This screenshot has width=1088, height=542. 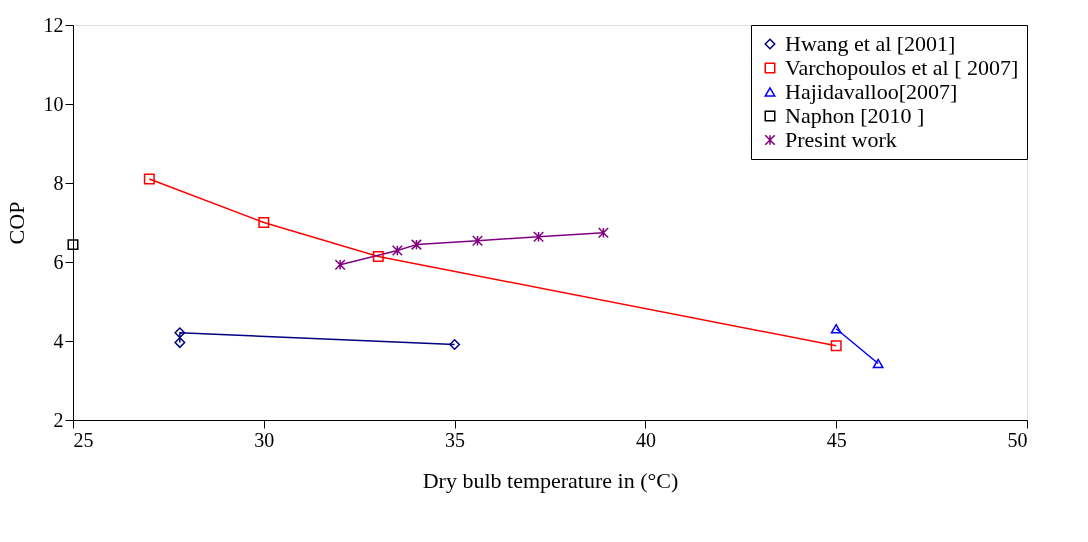 What do you see at coordinates (53, 24) in the screenshot?
I see `y-tick-label: 12` at bounding box center [53, 24].